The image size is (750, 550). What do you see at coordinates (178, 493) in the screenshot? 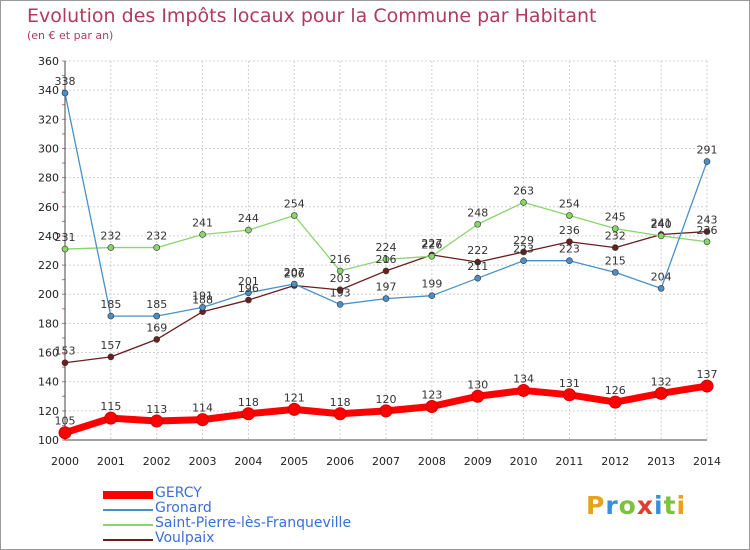
I see `legend-label: GERCY` at bounding box center [178, 493].